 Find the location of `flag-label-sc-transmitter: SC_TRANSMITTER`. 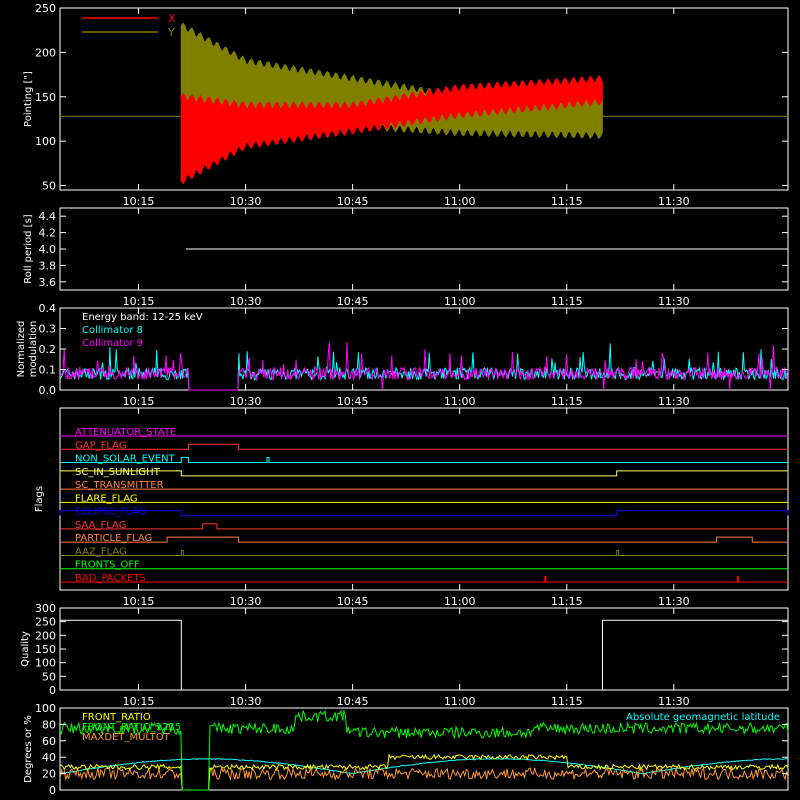

flag-label-sc-transmitter: SC_TRANSMITTER is located at coordinates (119, 485).